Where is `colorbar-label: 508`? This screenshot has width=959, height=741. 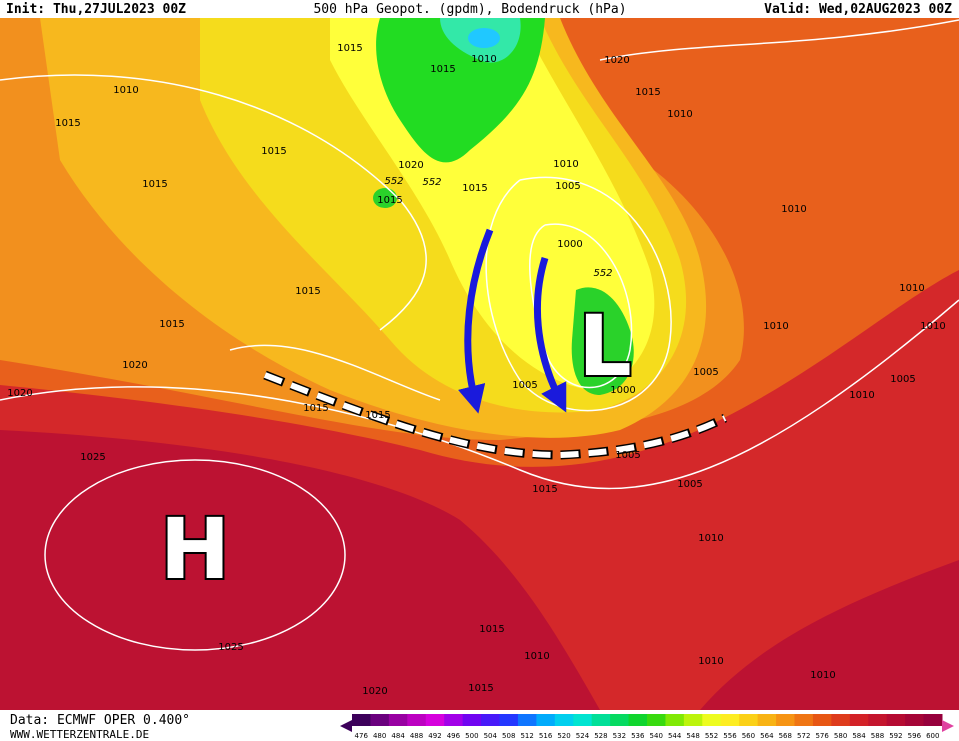
colorbar-label: 508 is located at coordinates (508, 736).